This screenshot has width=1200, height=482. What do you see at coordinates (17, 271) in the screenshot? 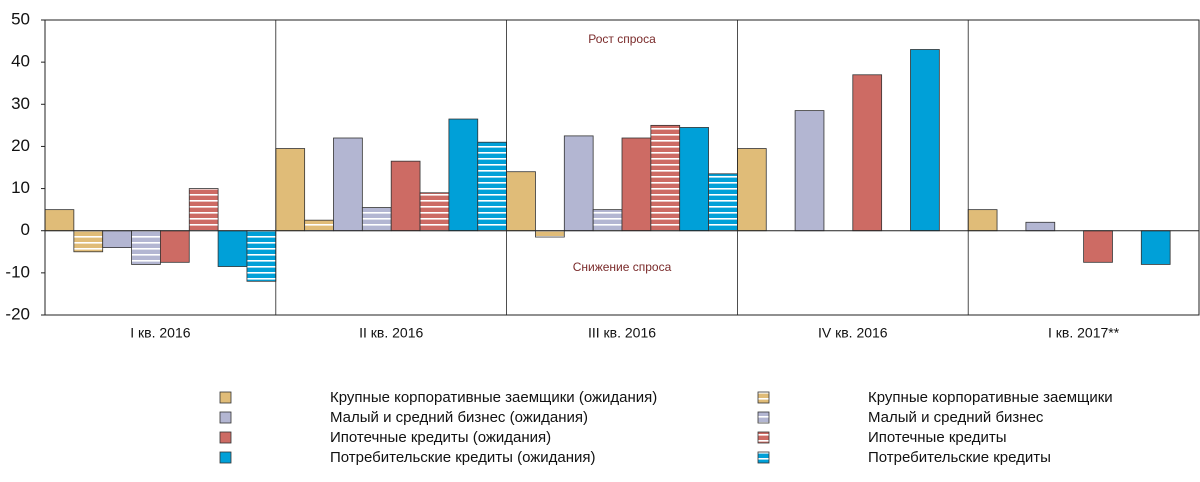
I see `y-tick-label: -10` at bounding box center [17, 271].